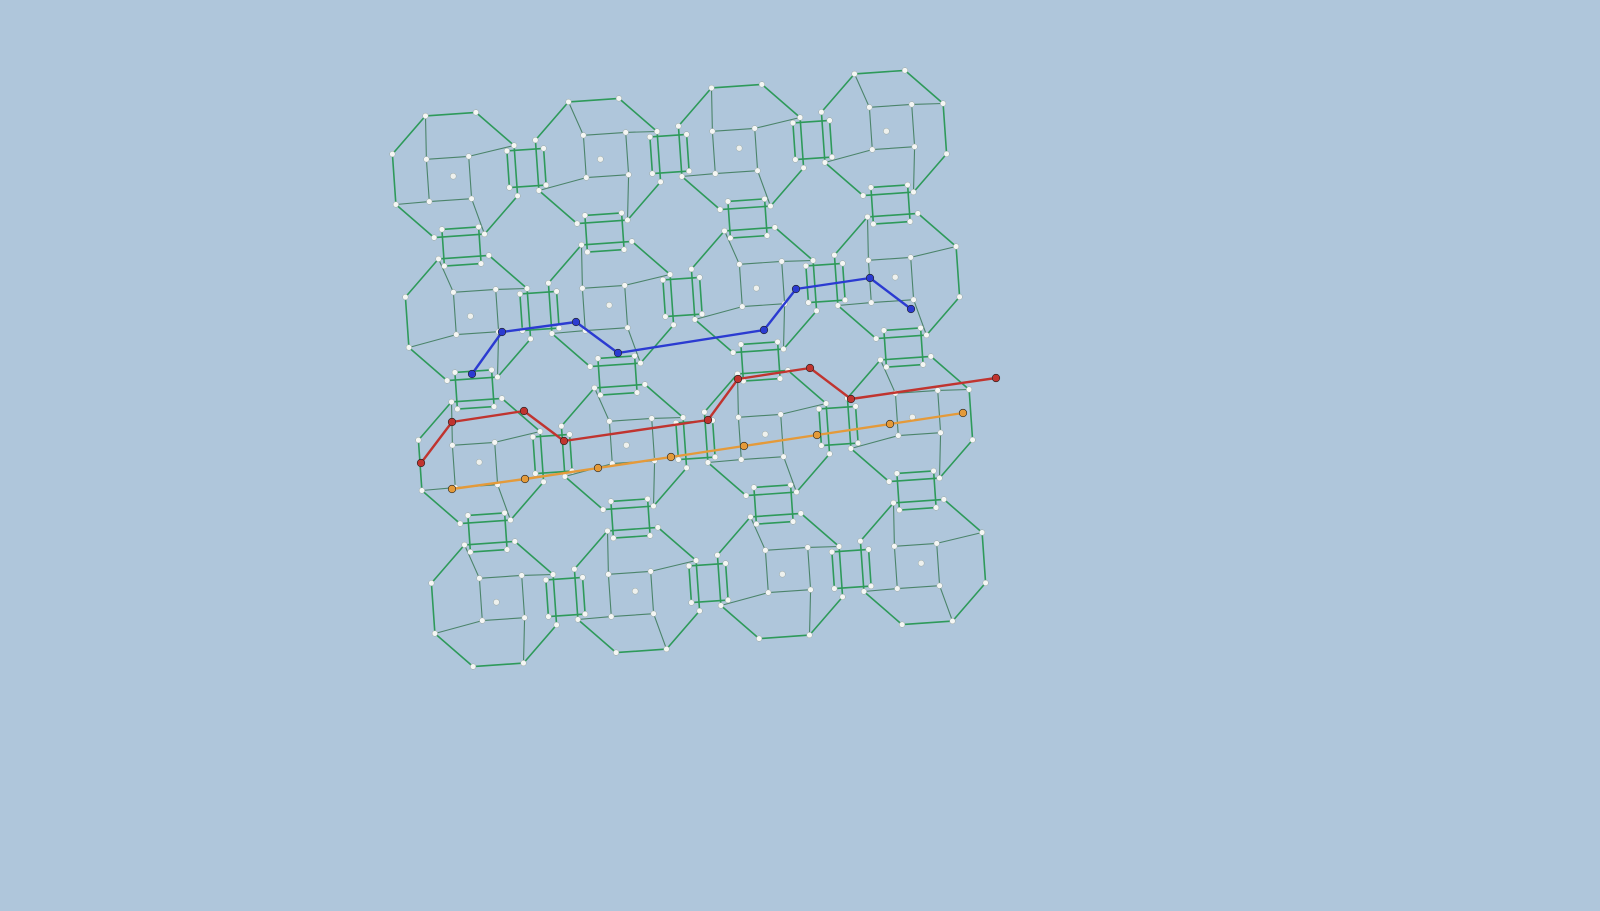  Describe the element at coordinates (691, 326) in the screenshot. I see `blue-path` at that location.